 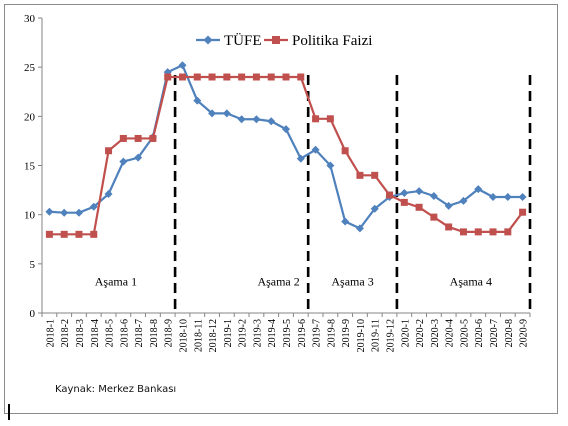 What do you see at coordinates (33, 314) in the screenshot?
I see `y-tick-label: 0` at bounding box center [33, 314].